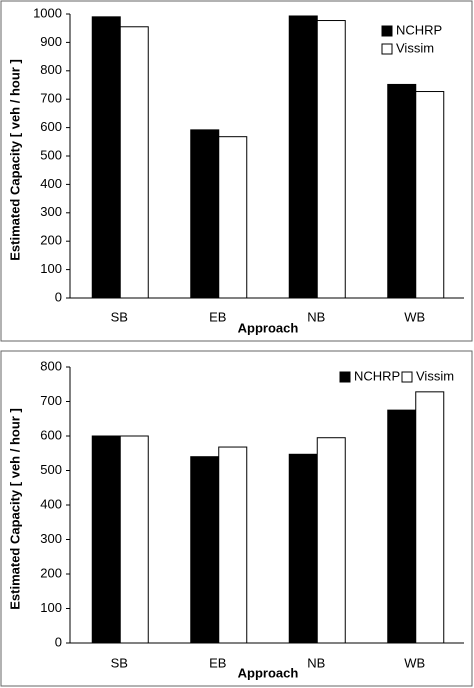 The width and height of the screenshot is (474, 688). I want to click on y-tick-label: 900, so click(51, 41).